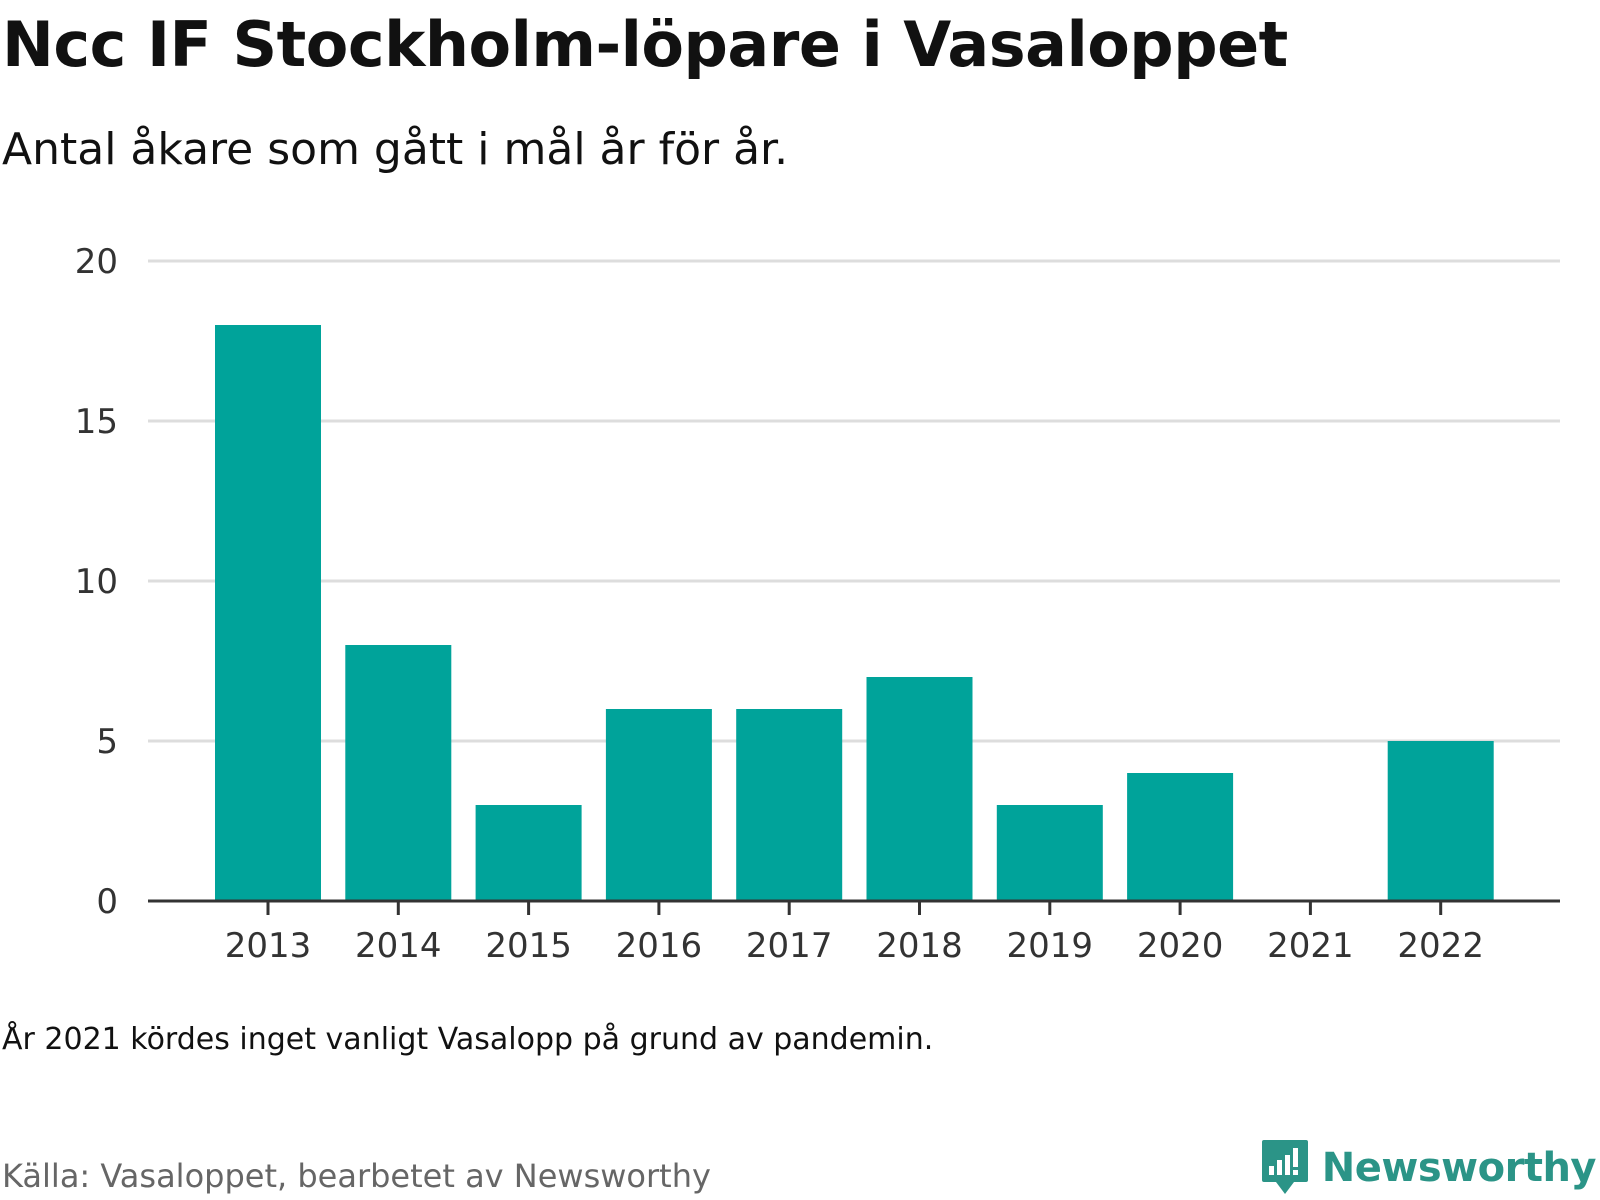 The width and height of the screenshot is (1600, 1200). I want to click on x-tick-label: 2020, so click(1180, 946).